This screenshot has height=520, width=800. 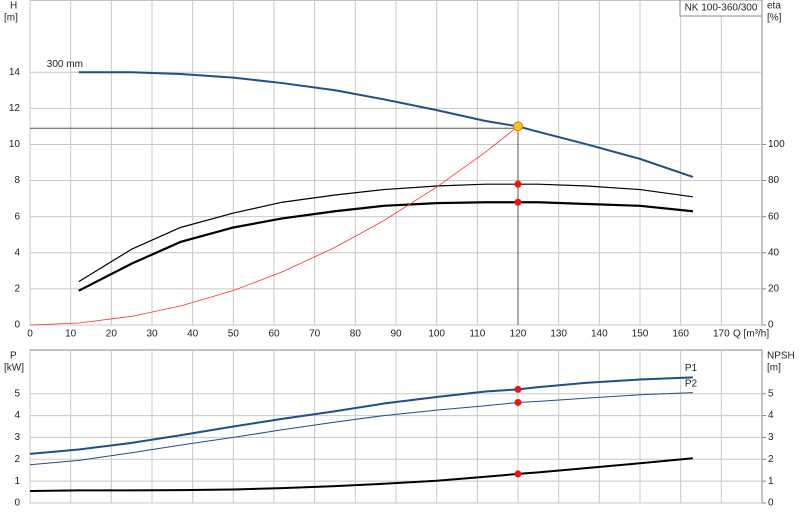 I want to click on x-tick-label: 100, so click(x=436, y=334).